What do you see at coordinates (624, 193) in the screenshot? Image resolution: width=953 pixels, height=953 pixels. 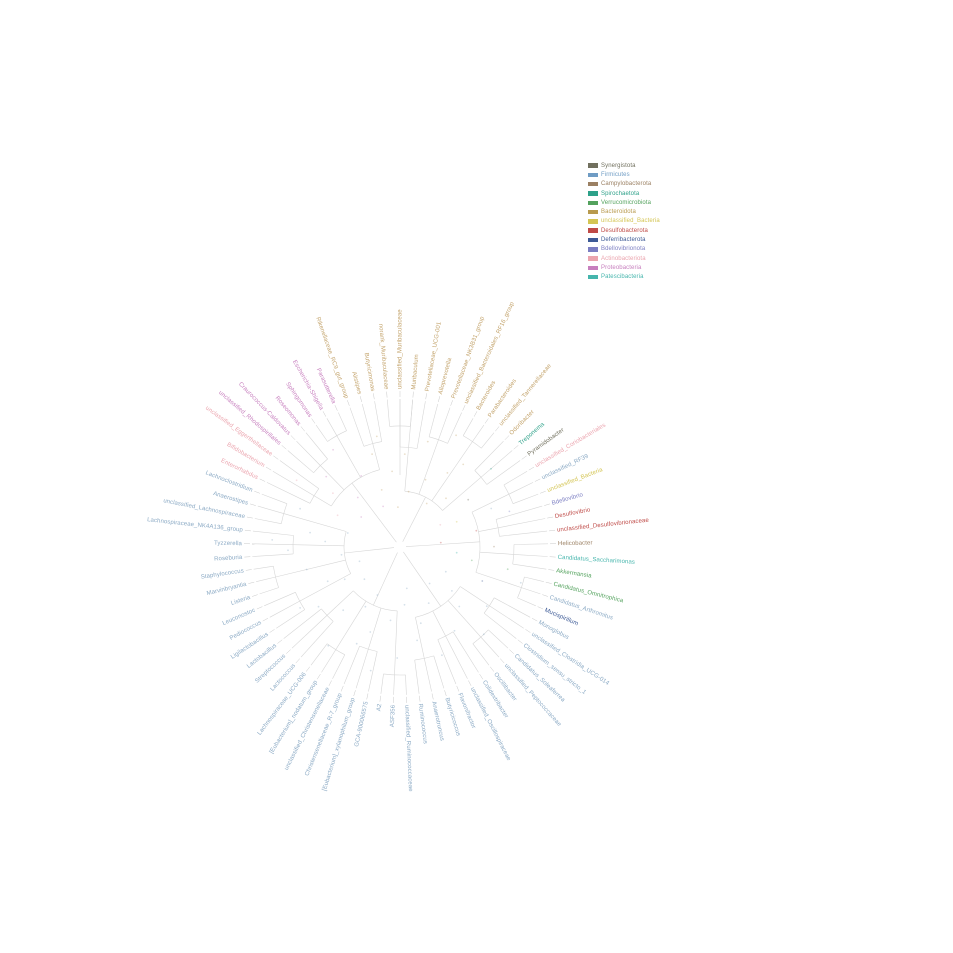 I see `legend-item: Spirochaetota` at bounding box center [624, 193].